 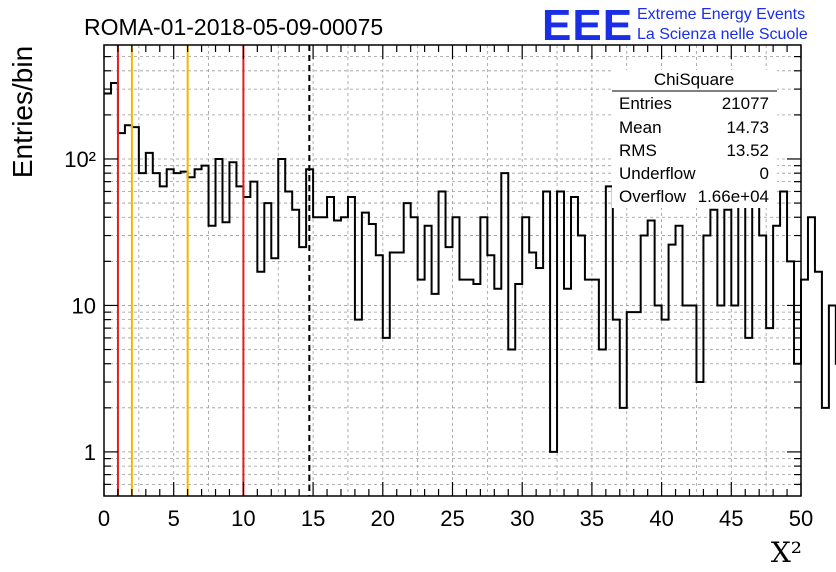 I want to click on y-tick-label: 1, so click(x=90, y=452).